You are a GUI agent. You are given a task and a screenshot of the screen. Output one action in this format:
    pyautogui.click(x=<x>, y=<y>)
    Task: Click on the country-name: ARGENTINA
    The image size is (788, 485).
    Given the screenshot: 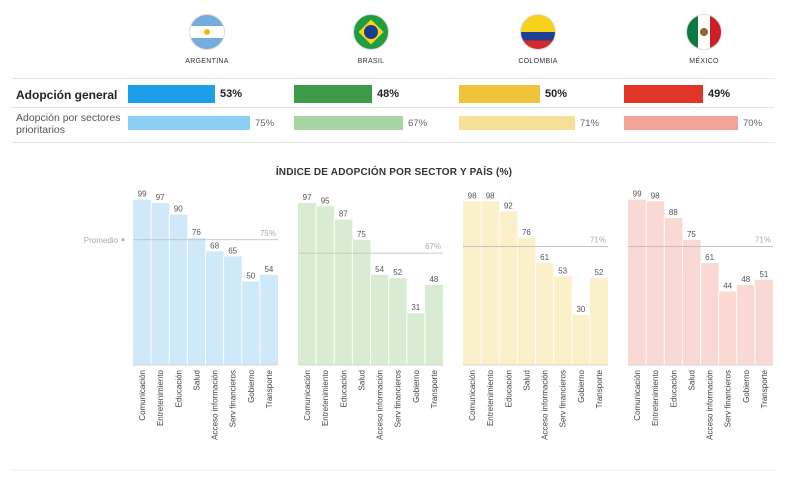 What is the action you would take?
    pyautogui.click(x=207, y=61)
    